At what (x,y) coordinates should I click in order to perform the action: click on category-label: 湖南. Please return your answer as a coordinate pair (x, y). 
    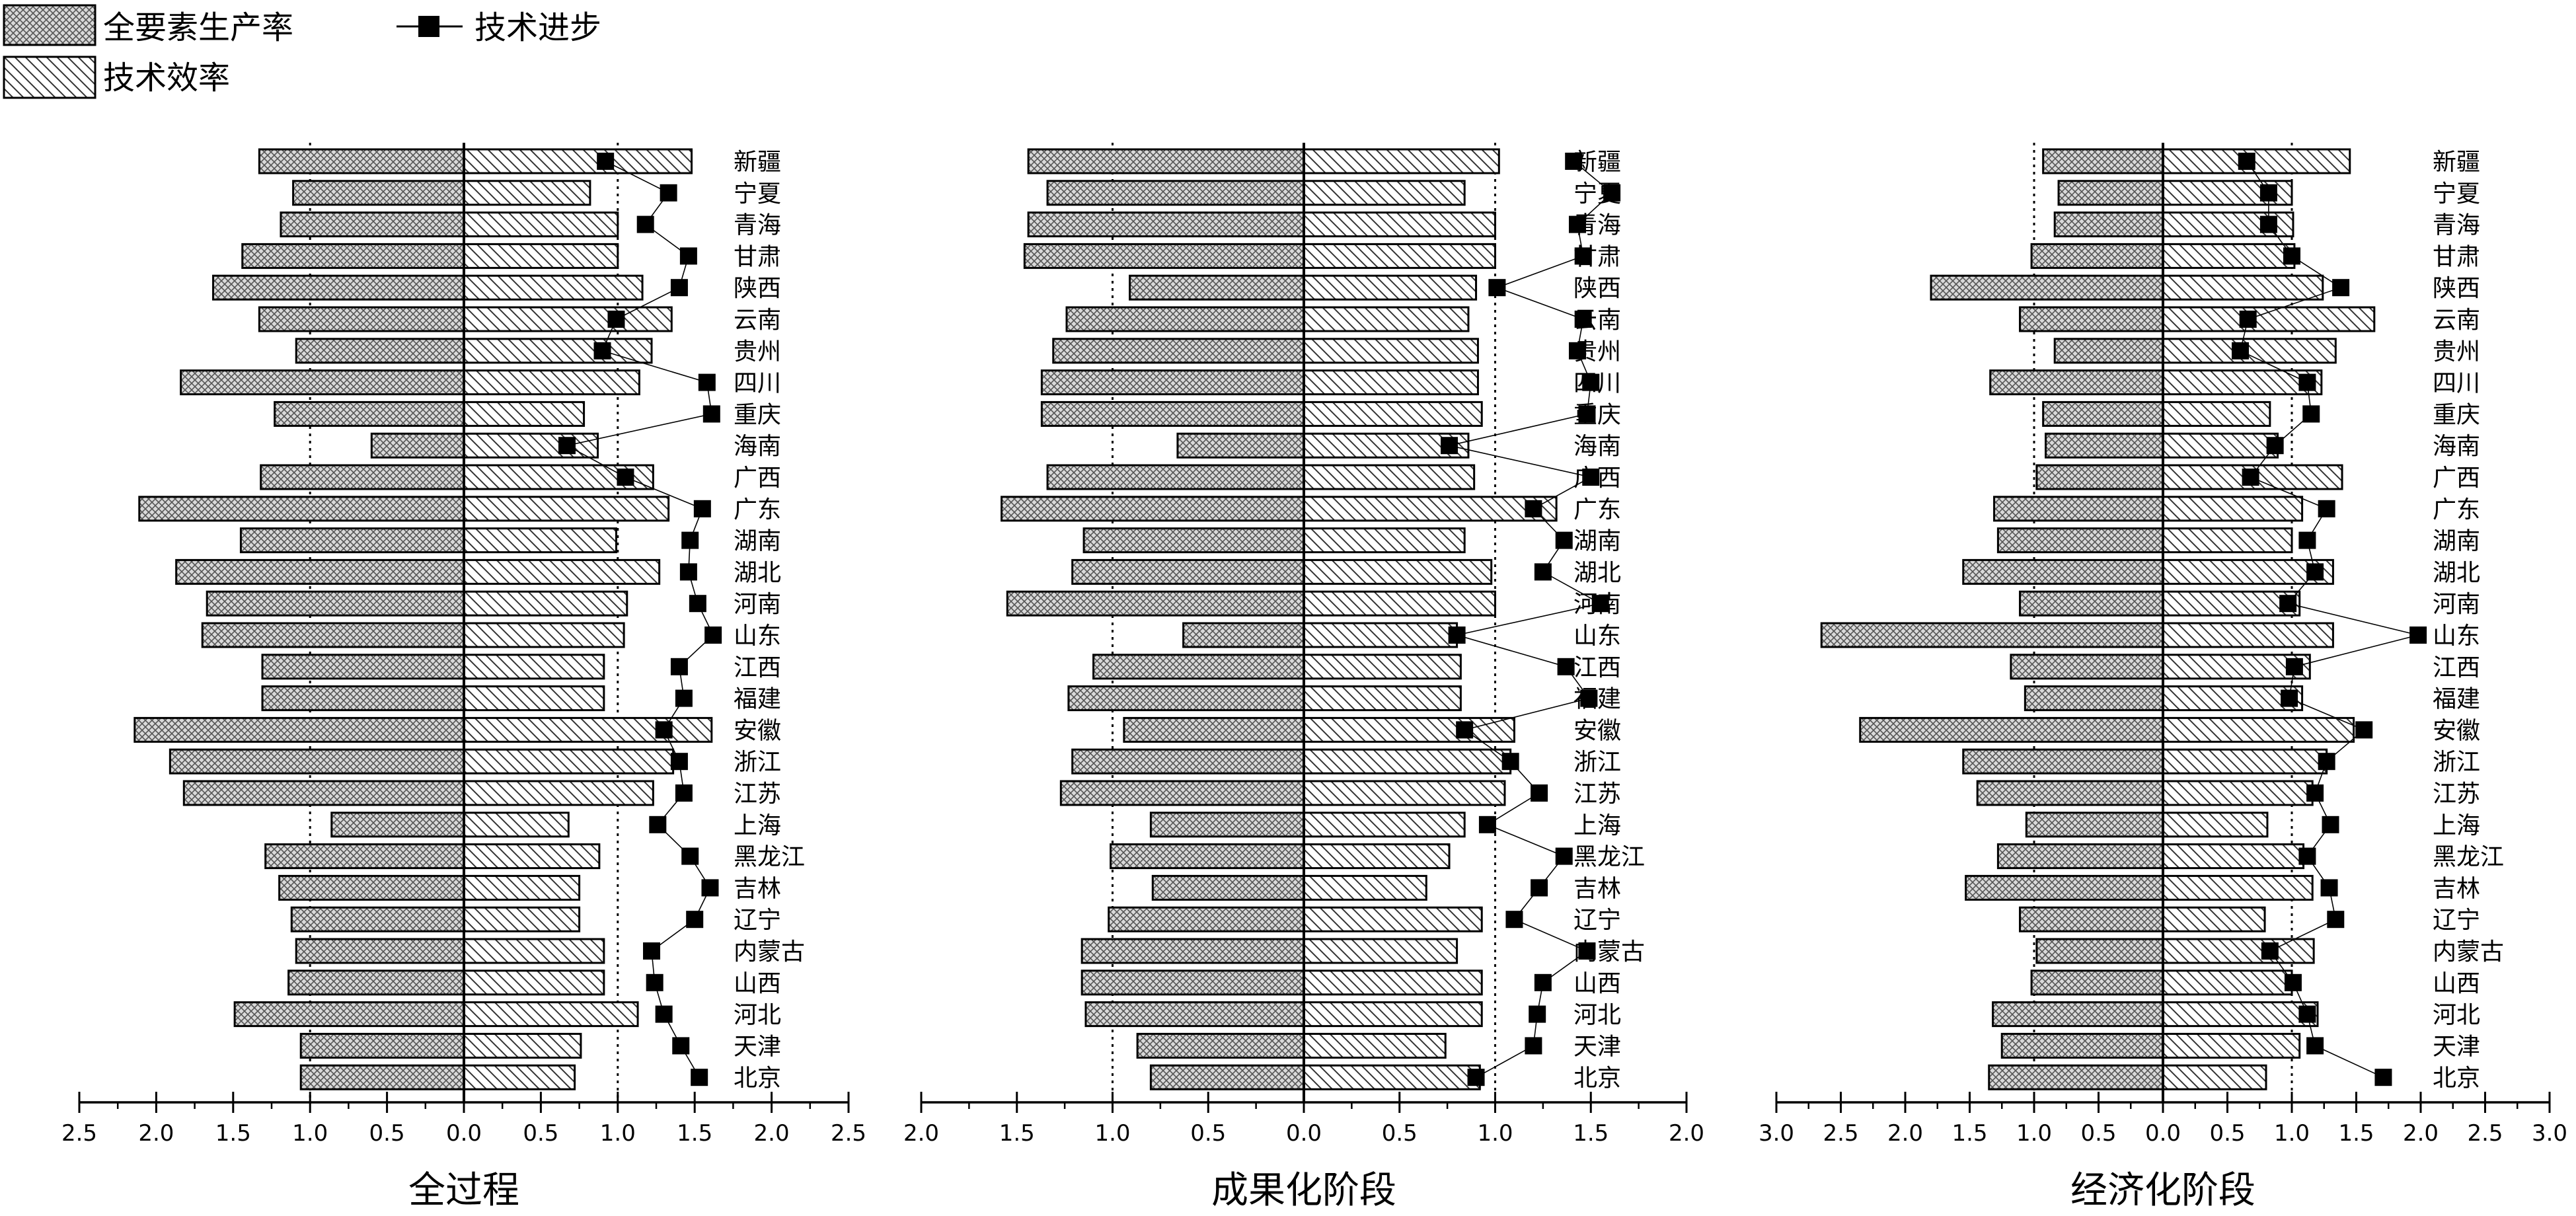
    Looking at the image, I should click on (757, 541).